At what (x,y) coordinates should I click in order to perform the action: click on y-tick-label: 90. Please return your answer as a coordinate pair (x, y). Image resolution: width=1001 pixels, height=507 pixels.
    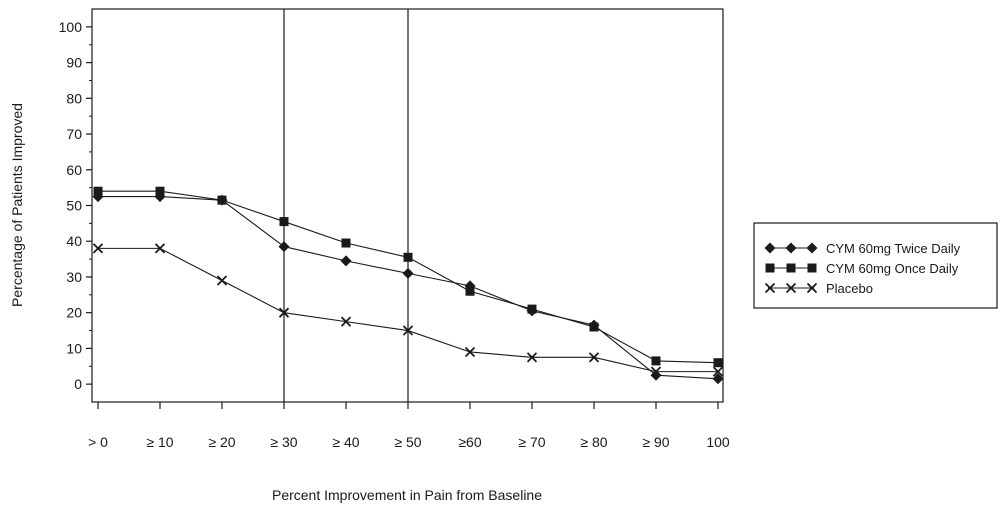
    Looking at the image, I should click on (74, 63).